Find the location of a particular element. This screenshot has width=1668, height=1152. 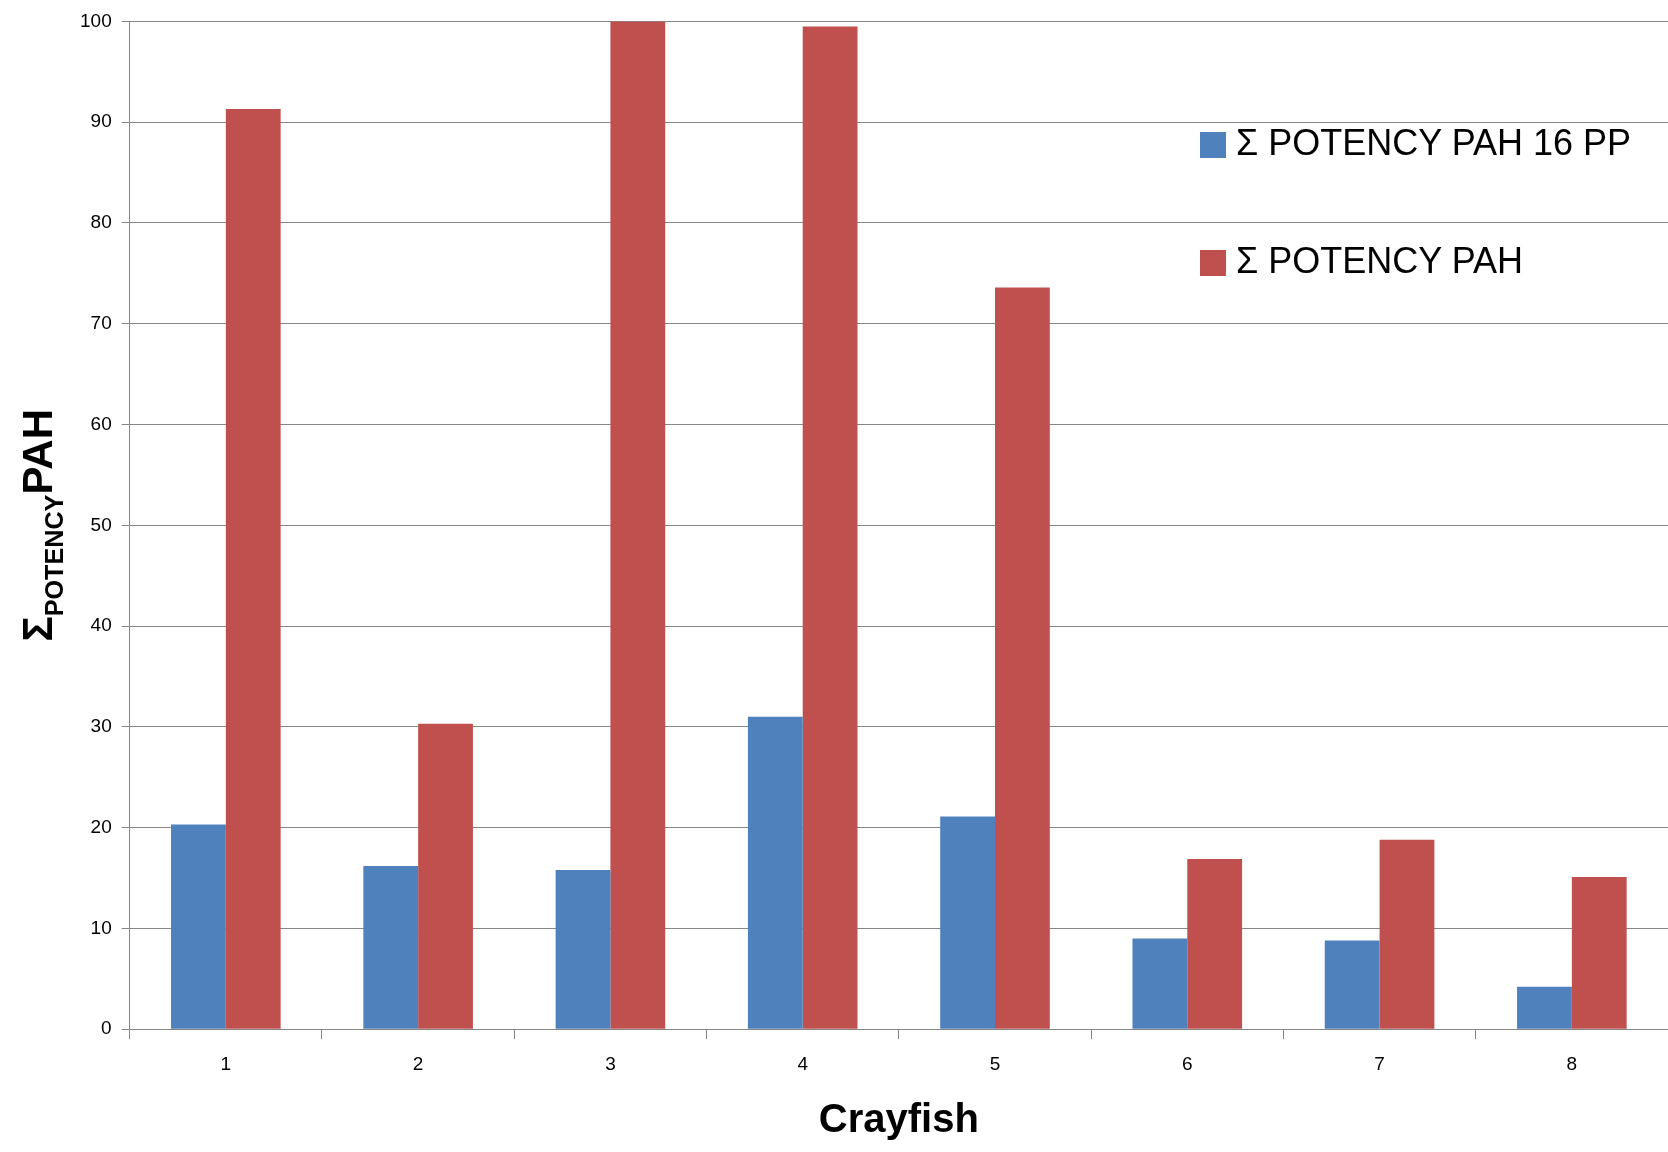

y-tick-label: 60 is located at coordinates (101, 423).